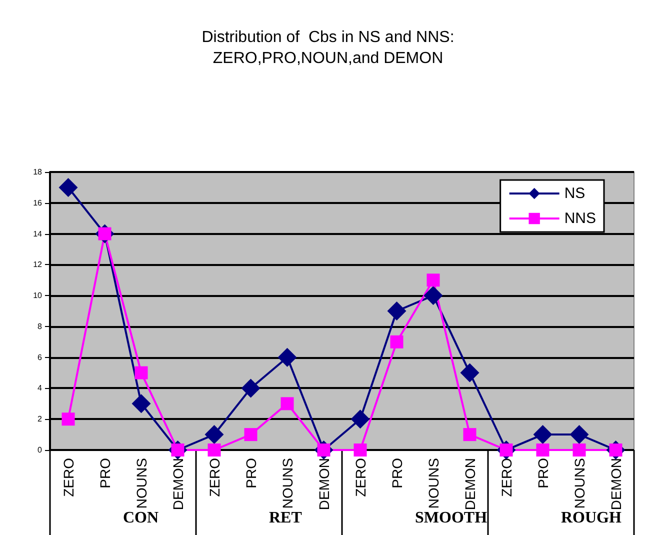 The height and width of the screenshot is (535, 656). What do you see at coordinates (40, 450) in the screenshot?
I see `y-tick-label: 0` at bounding box center [40, 450].